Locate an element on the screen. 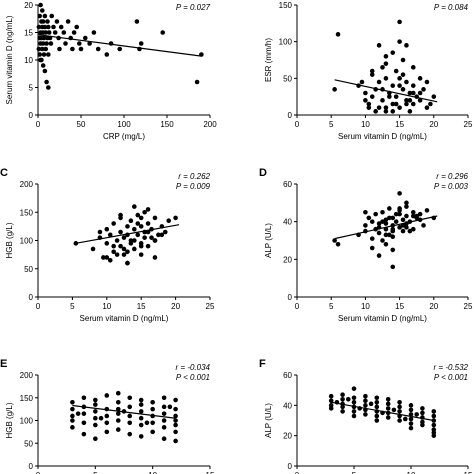 The height and width of the screenshot is (474, 474). x-axis-title: Serum vitamin D (ng/mL) is located at coordinates (382, 318).